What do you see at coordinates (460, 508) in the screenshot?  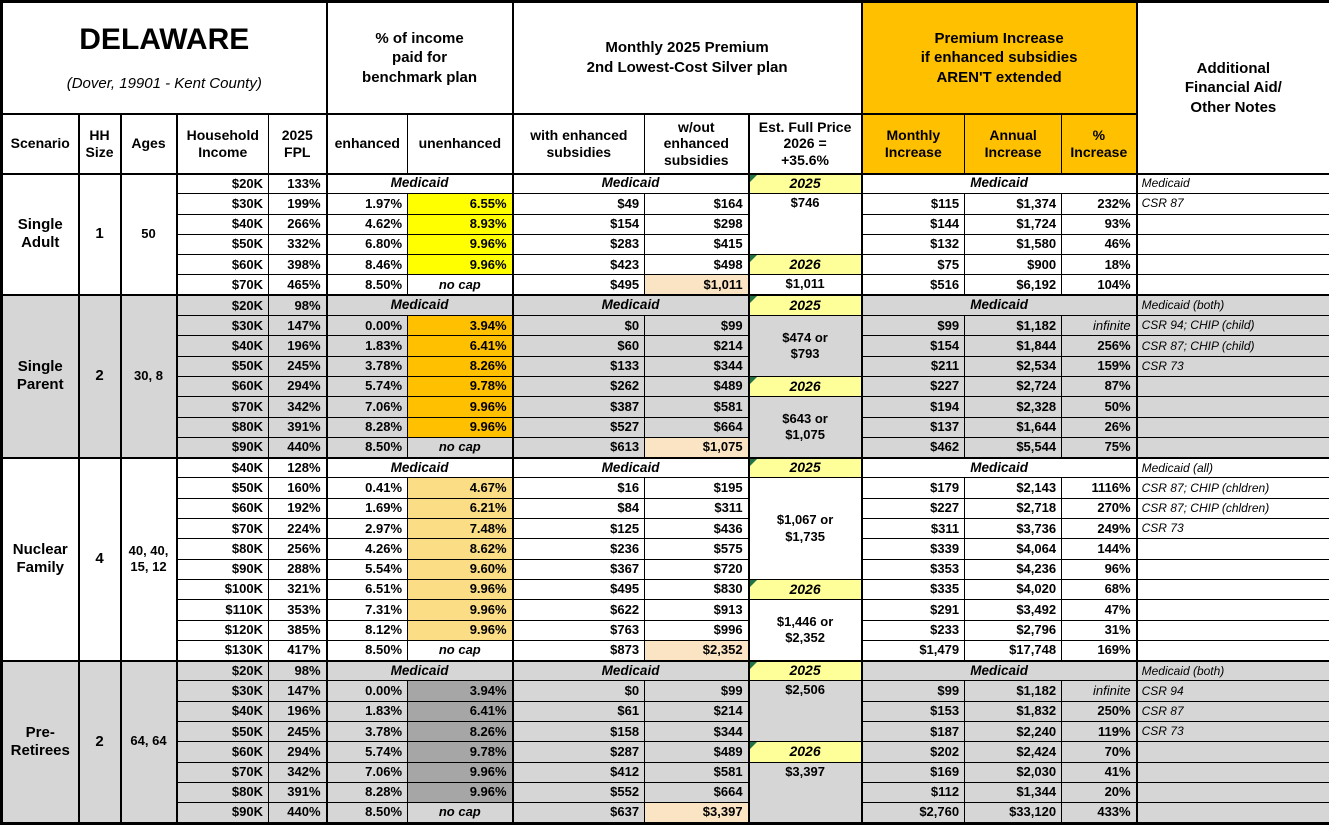 I see `unenhanced-pct-cell: 6.21%` at bounding box center [460, 508].